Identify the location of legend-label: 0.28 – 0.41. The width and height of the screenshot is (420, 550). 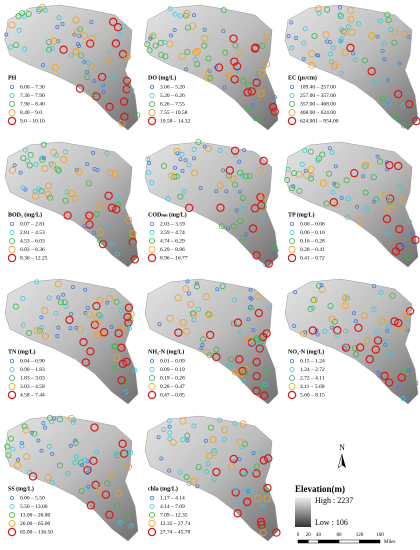
(312, 250).